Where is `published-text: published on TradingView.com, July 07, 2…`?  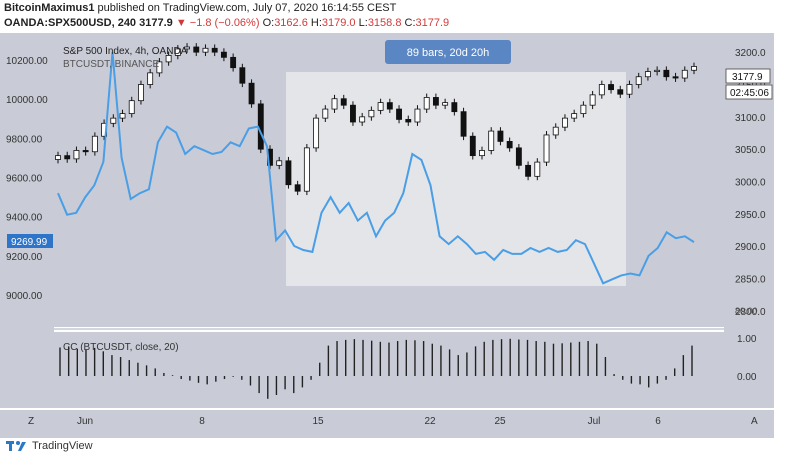 published-text: published on TradingView.com, July 07, 2… is located at coordinates (247, 8).